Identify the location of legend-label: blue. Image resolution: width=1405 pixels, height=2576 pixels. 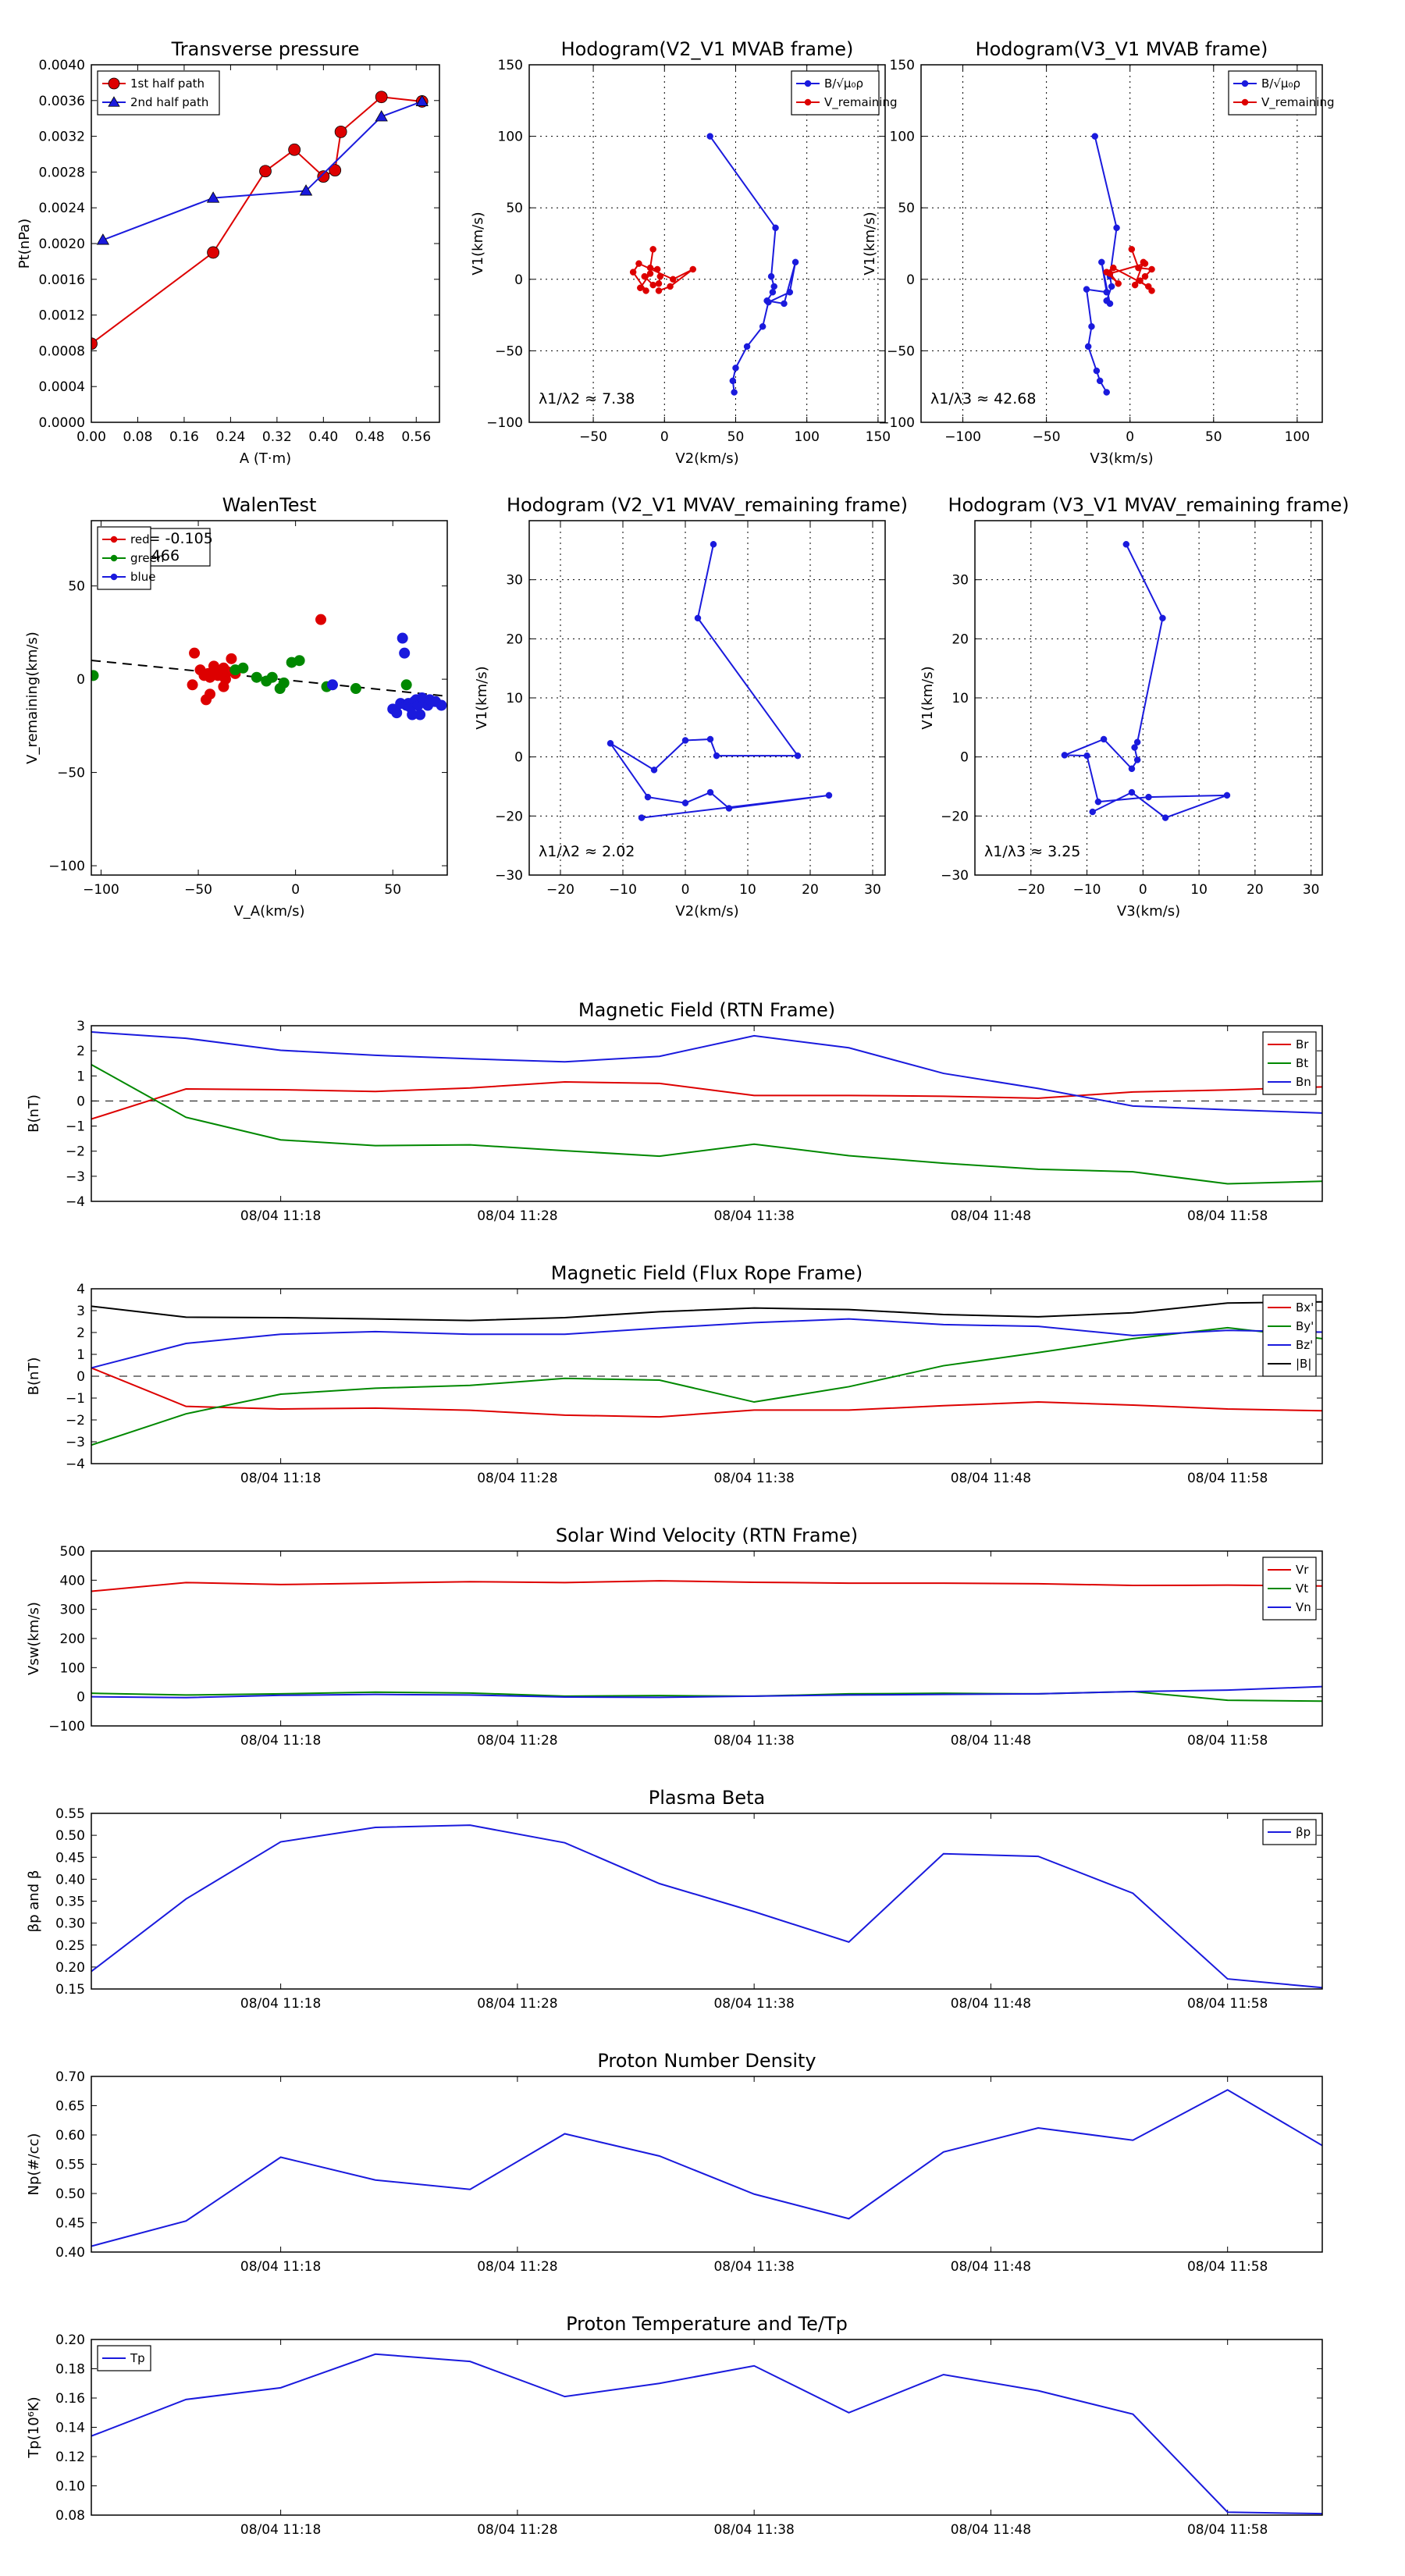
(143, 577).